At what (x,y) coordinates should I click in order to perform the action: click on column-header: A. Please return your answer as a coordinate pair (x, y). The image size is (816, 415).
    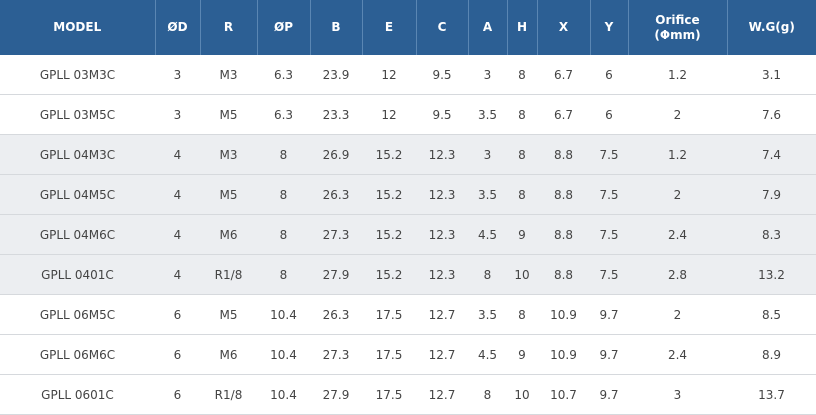
    Looking at the image, I should click on (487, 27).